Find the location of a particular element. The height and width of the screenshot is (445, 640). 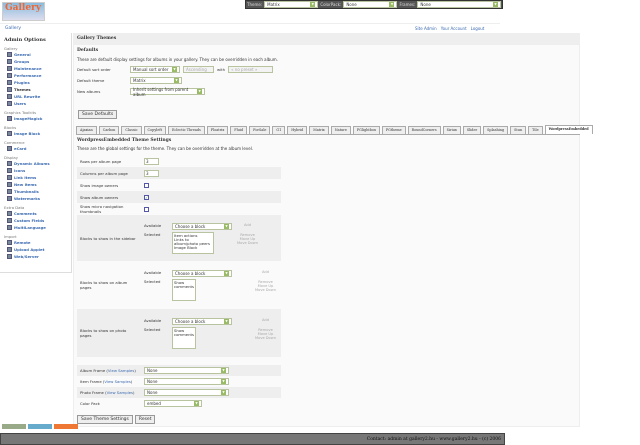

sidebar-item-new-items: New Items is located at coordinates (35, 184).